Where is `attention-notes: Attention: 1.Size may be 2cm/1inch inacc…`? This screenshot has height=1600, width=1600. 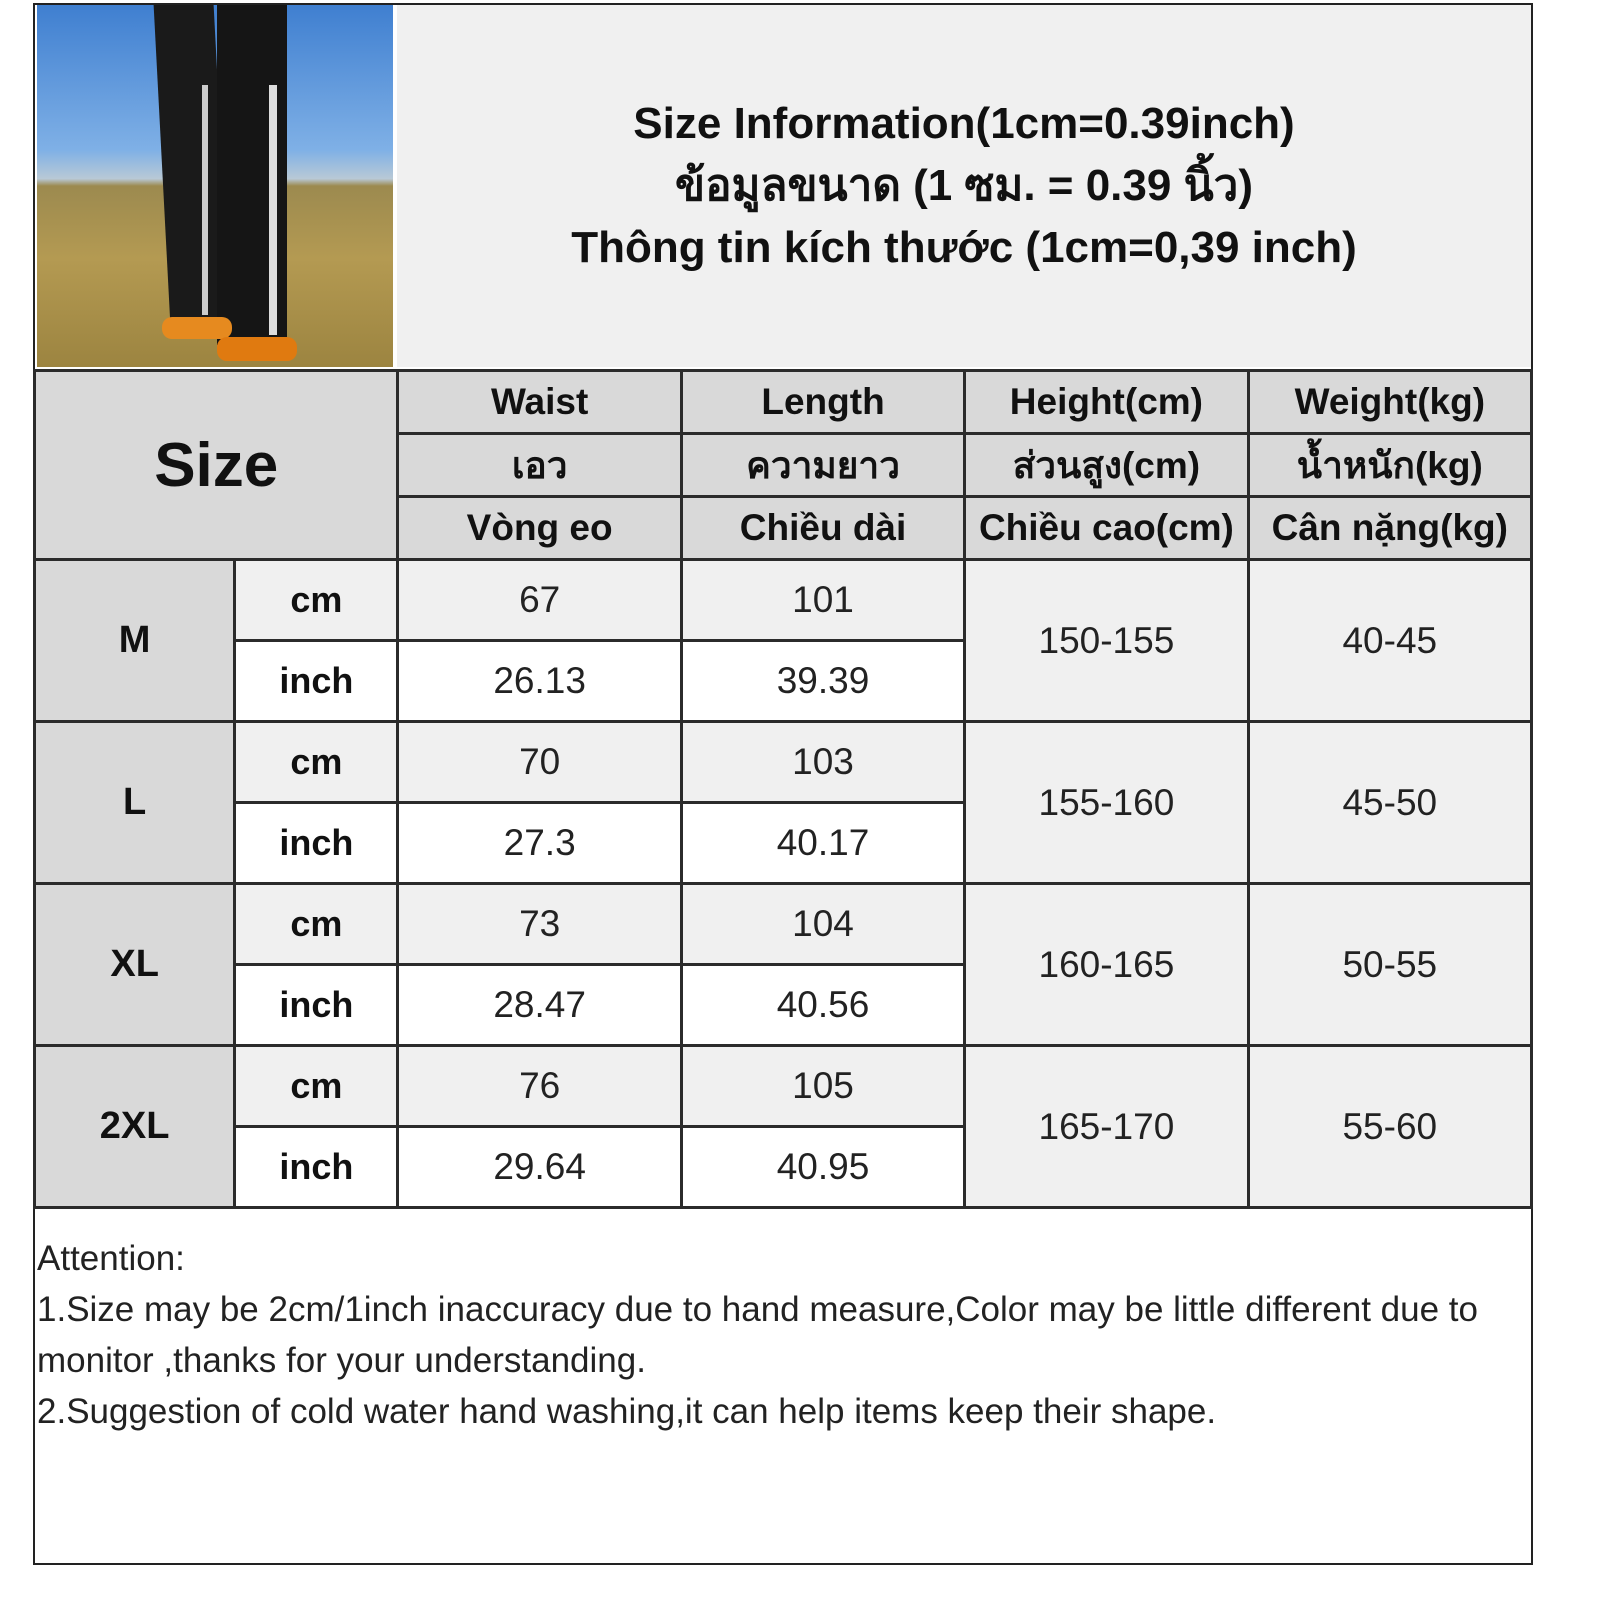
attention-notes: Attention: 1.Size may be 2cm/1inch inacc… is located at coordinates (782, 1335).